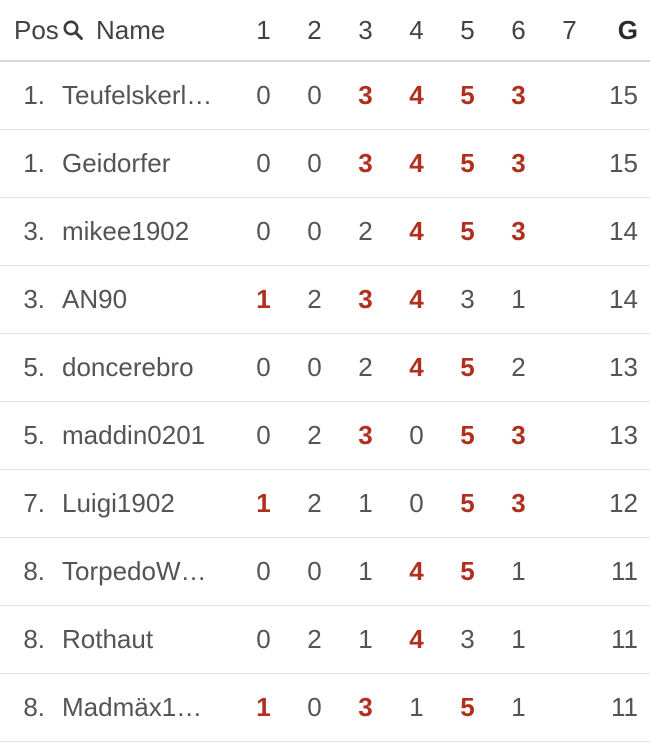 Image resolution: width=650 pixels, height=750 pixels. What do you see at coordinates (365, 29) in the screenshot?
I see `column-header-round-3: 3` at bounding box center [365, 29].